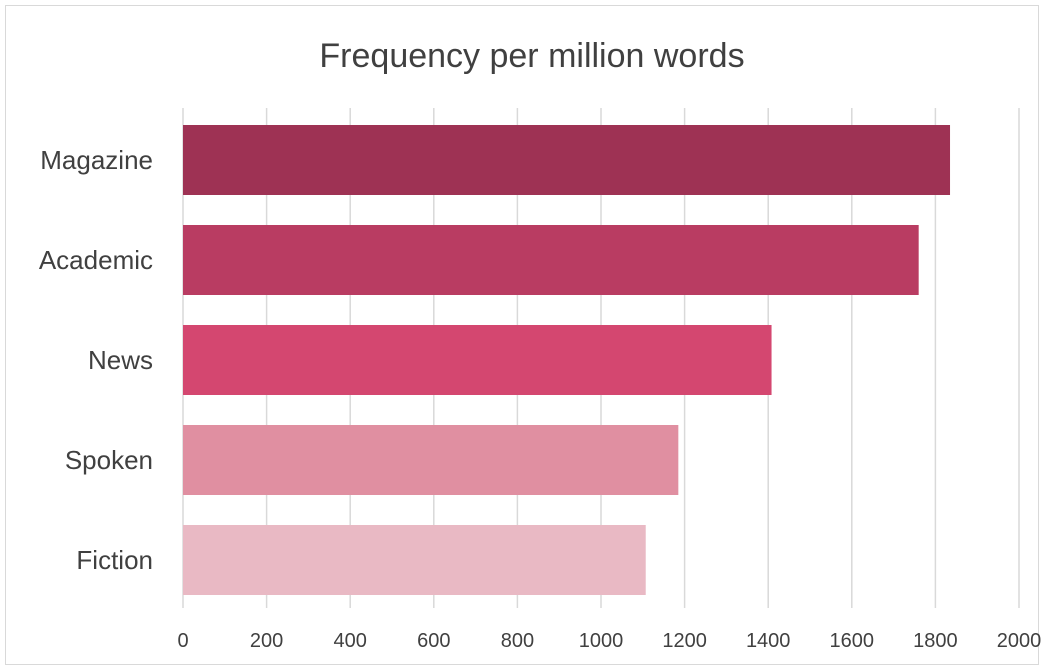  I want to click on bar-fiction, so click(414, 560).